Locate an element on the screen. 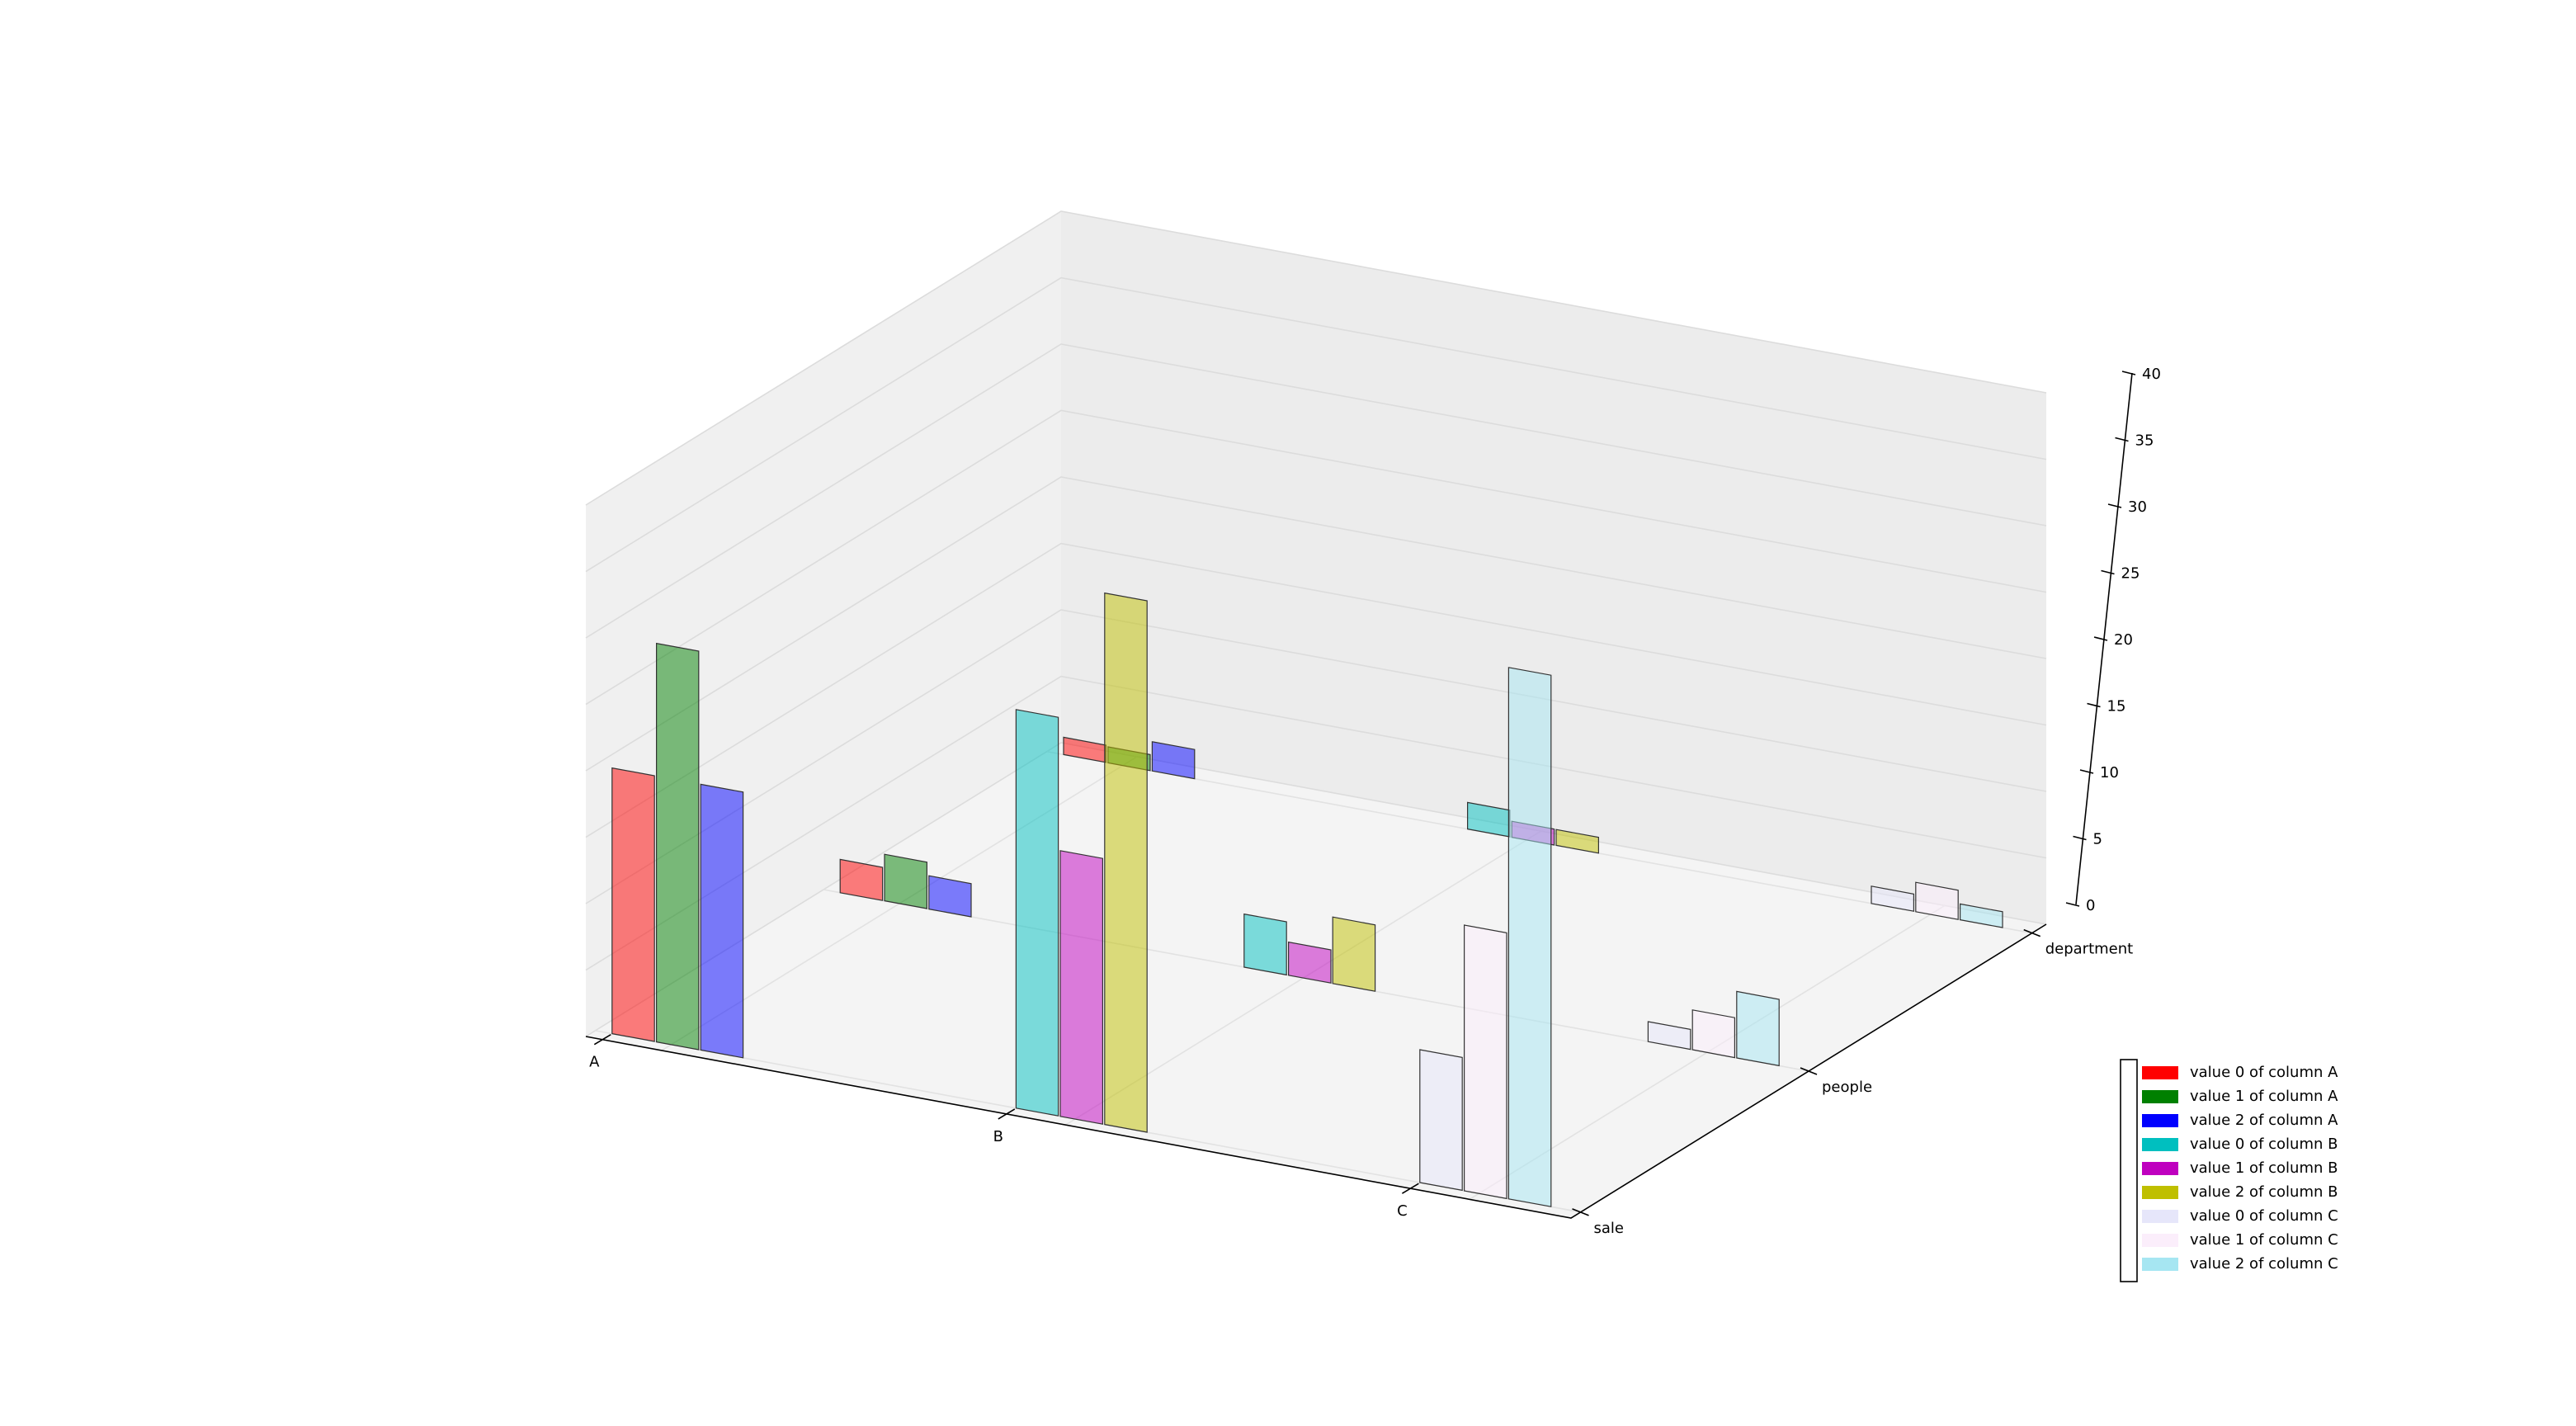 This screenshot has width=2576, height=1426. legend-label: value 2 of column B is located at coordinates (2264, 1192).